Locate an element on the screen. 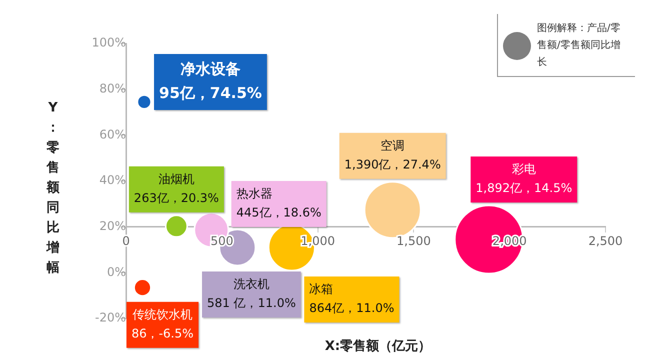 The height and width of the screenshot is (362, 649). annotation: 图例解释：产品/零售额/零售额同比增长 is located at coordinates (579, 46).